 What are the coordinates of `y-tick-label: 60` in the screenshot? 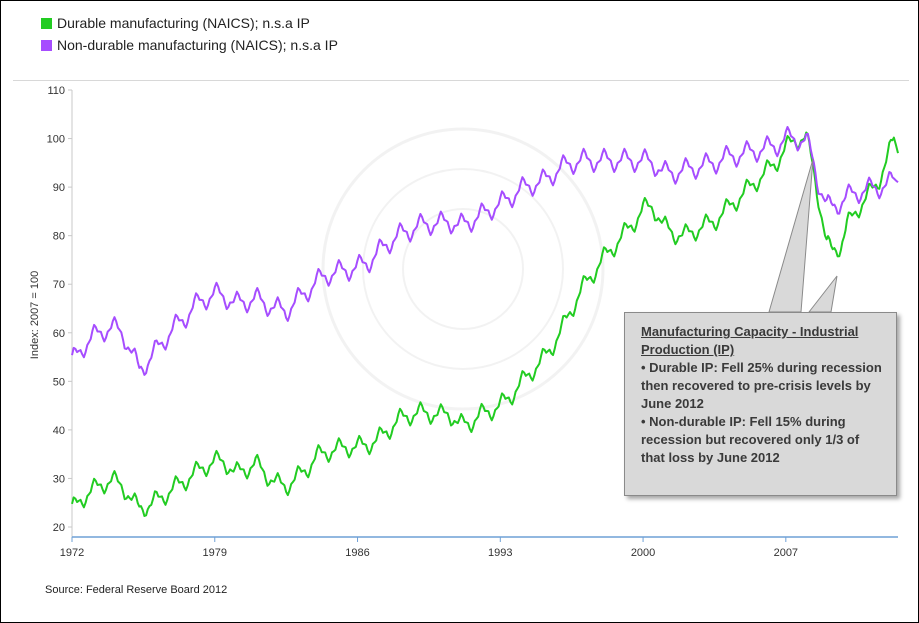 It's located at (59, 334).